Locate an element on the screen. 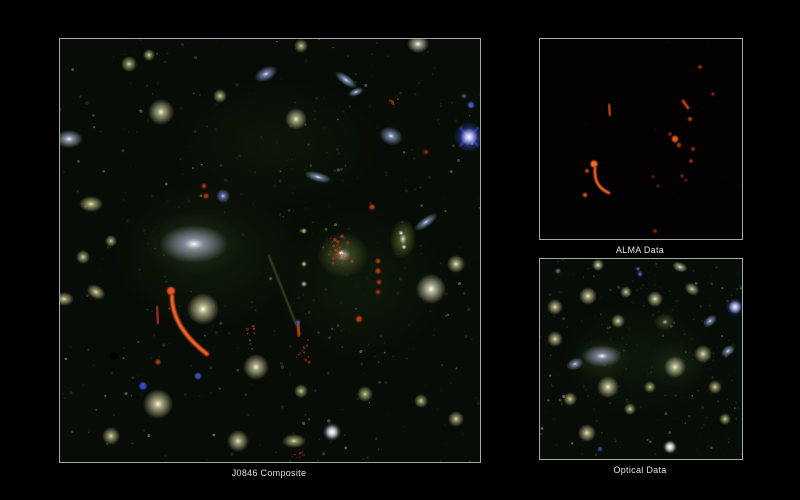 The width and height of the screenshot is (800, 500). alma-panel-caption: ALMA Data is located at coordinates (640, 250).